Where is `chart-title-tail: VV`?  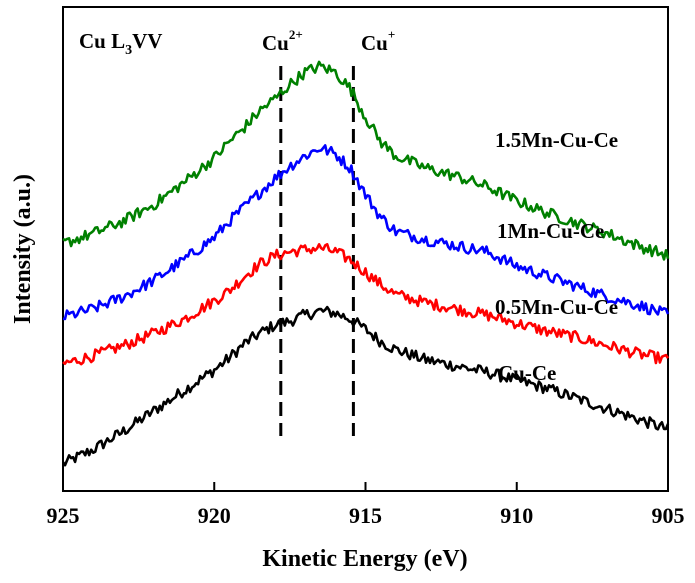 chart-title-tail: VV is located at coordinates (147, 41).